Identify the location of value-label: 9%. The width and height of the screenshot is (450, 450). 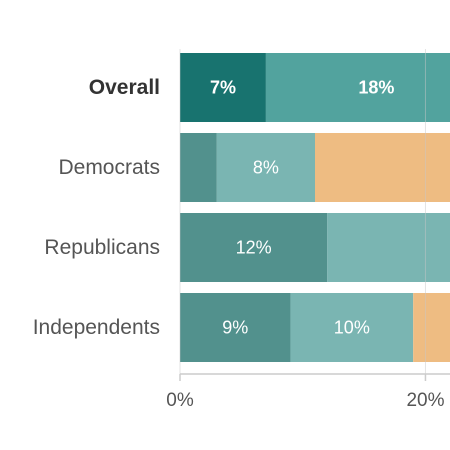
(235, 327).